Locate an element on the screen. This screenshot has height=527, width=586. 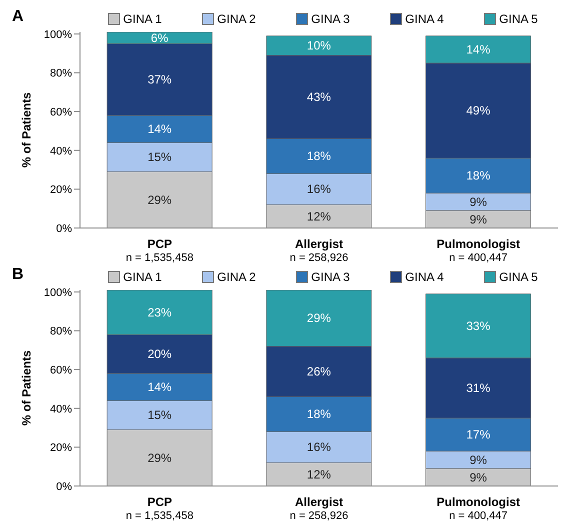
data-label: 33% is located at coordinates (478, 325).